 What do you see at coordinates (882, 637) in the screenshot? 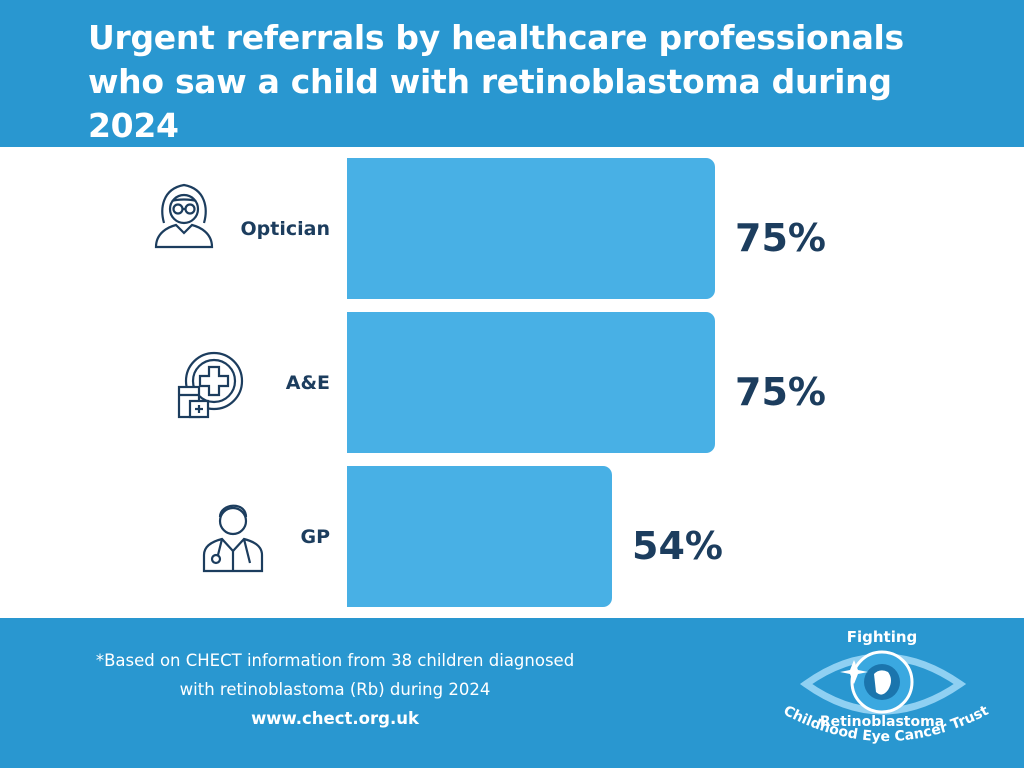
I see `logo-top-text: Fighting` at bounding box center [882, 637].